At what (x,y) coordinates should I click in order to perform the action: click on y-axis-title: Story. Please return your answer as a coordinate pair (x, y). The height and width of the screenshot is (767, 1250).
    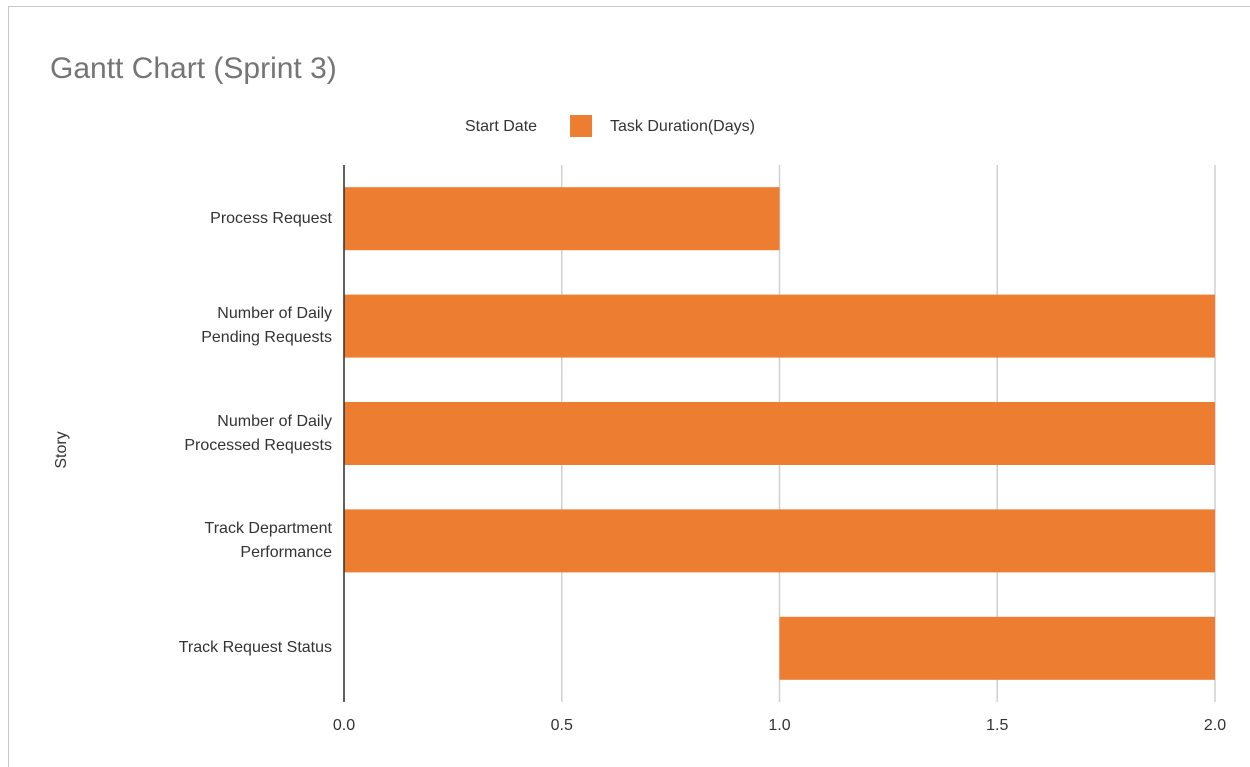
    Looking at the image, I should click on (61, 449).